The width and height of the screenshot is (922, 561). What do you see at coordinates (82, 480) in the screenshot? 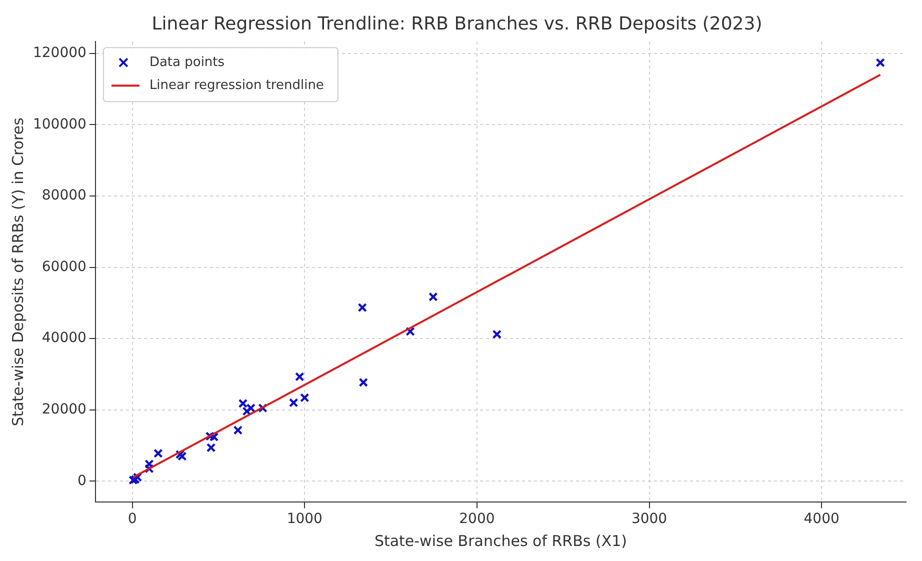
I see `y-tick-label: 0` at bounding box center [82, 480].